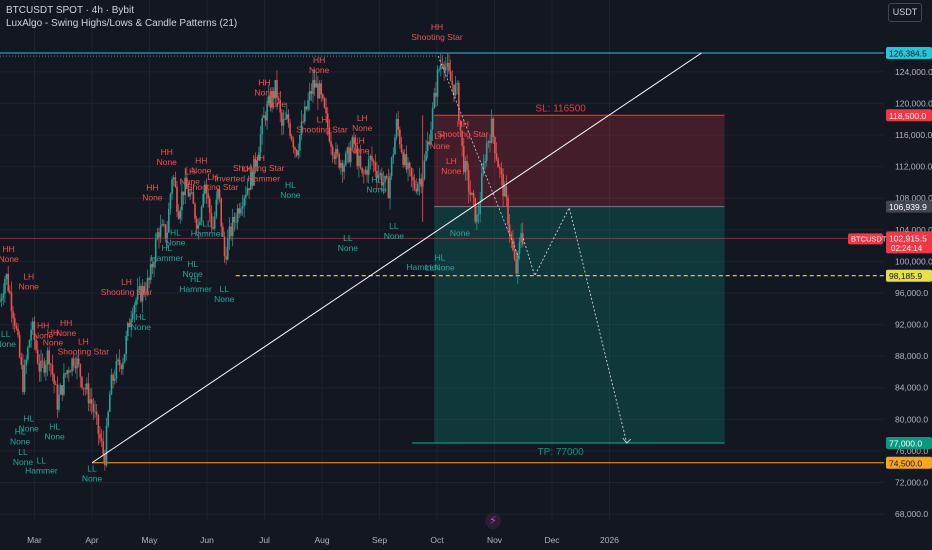  Describe the element at coordinates (911, 356) in the screenshot. I see `price-tick-label: 88,000.0` at that location.